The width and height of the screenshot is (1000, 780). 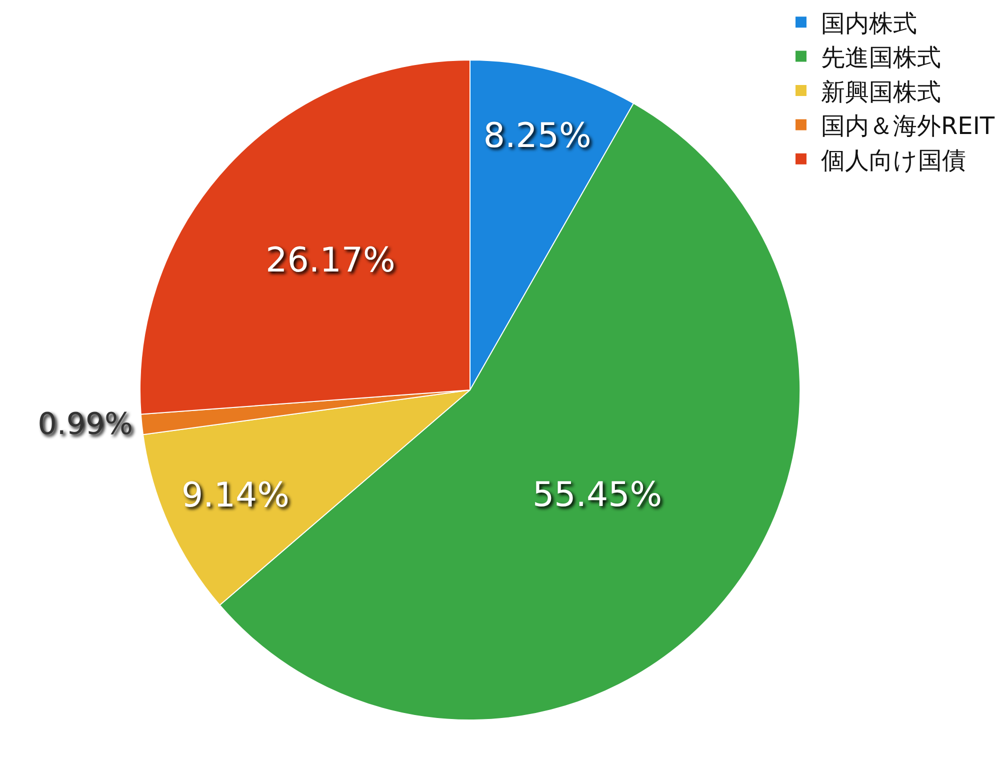 What do you see at coordinates (597, 494) in the screenshot?
I see `data-label: 55.45%` at bounding box center [597, 494].